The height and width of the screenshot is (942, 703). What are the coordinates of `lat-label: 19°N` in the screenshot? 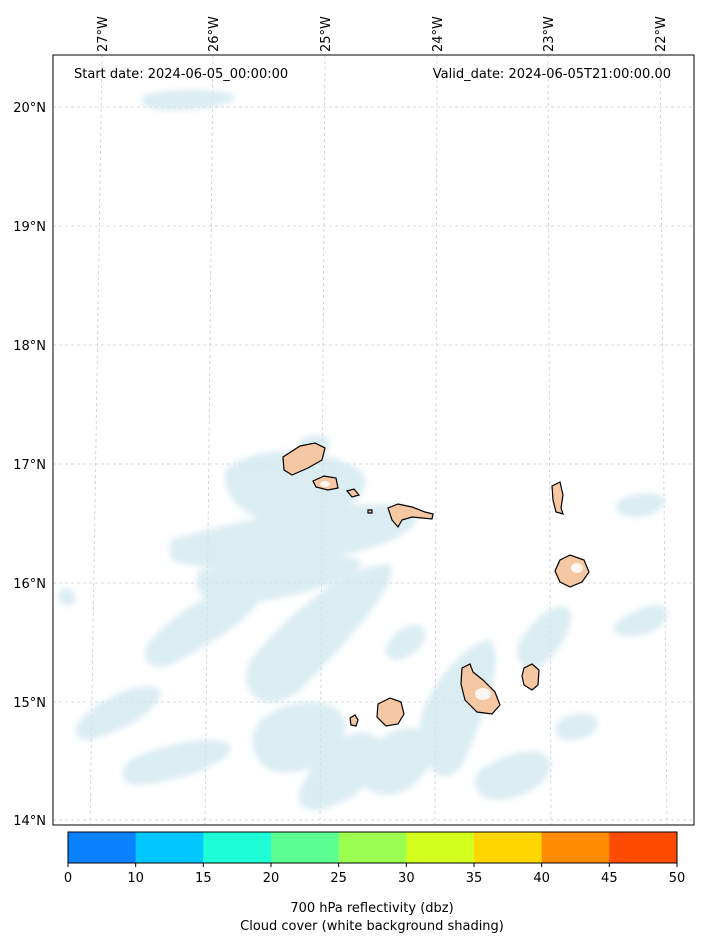 It's located at (29, 227).